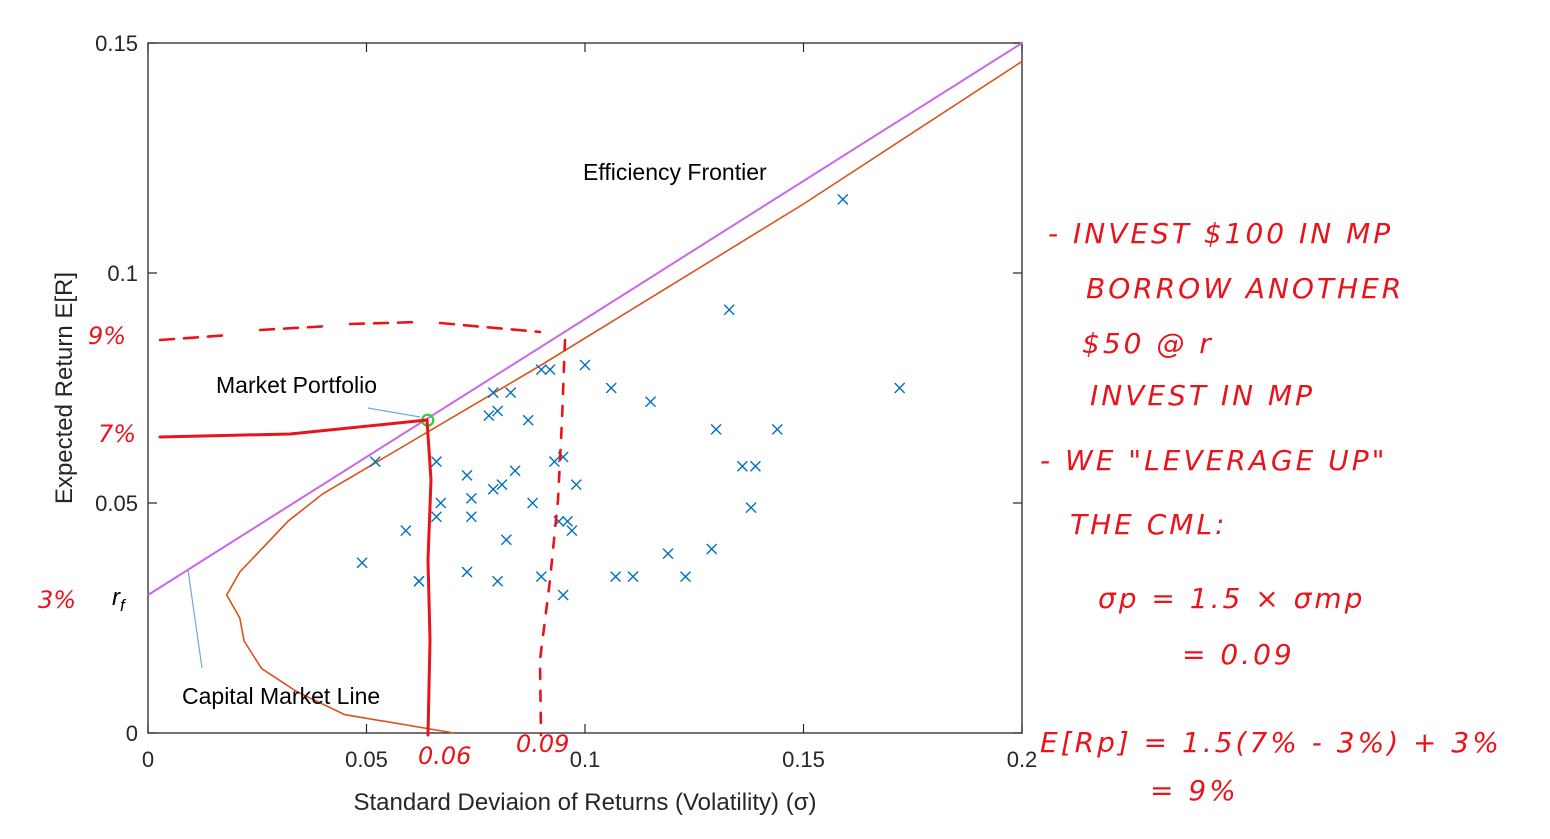 This screenshot has width=1550, height=839. What do you see at coordinates (1271, 742) in the screenshot?
I see `note-line-9: E[Rp] = 1.5(7% - 3%) + 3%` at bounding box center [1271, 742].